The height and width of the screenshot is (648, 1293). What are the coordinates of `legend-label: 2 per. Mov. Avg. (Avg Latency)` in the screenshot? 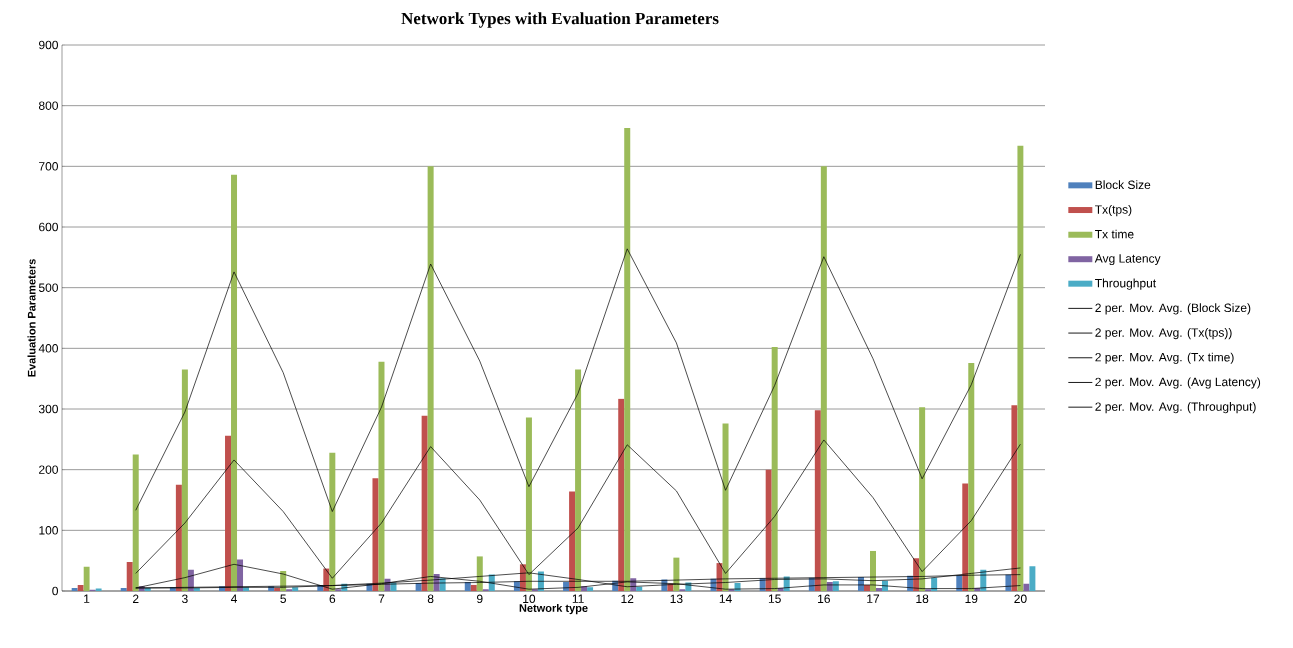 It's located at (1178, 383).